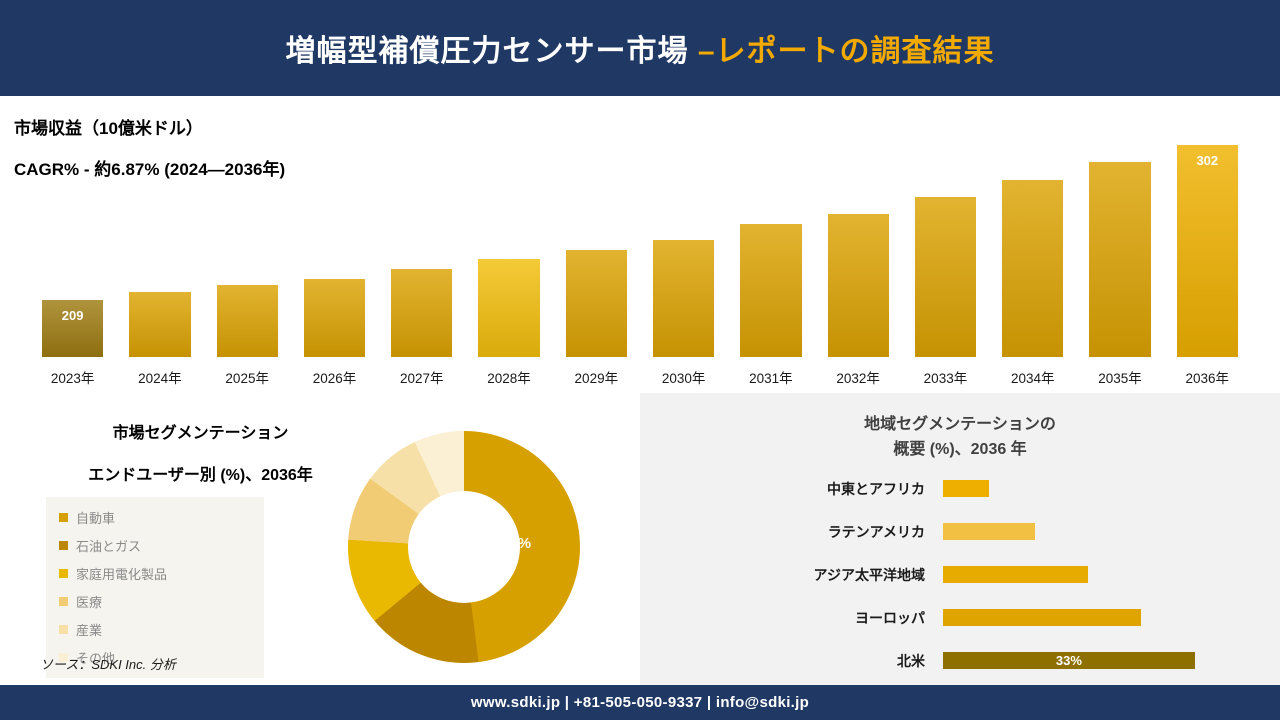 The image size is (1280, 720). Describe the element at coordinates (200, 475) in the screenshot. I see `segmentation-subtitle: エンドユーザー別 (%)、2036年` at that location.